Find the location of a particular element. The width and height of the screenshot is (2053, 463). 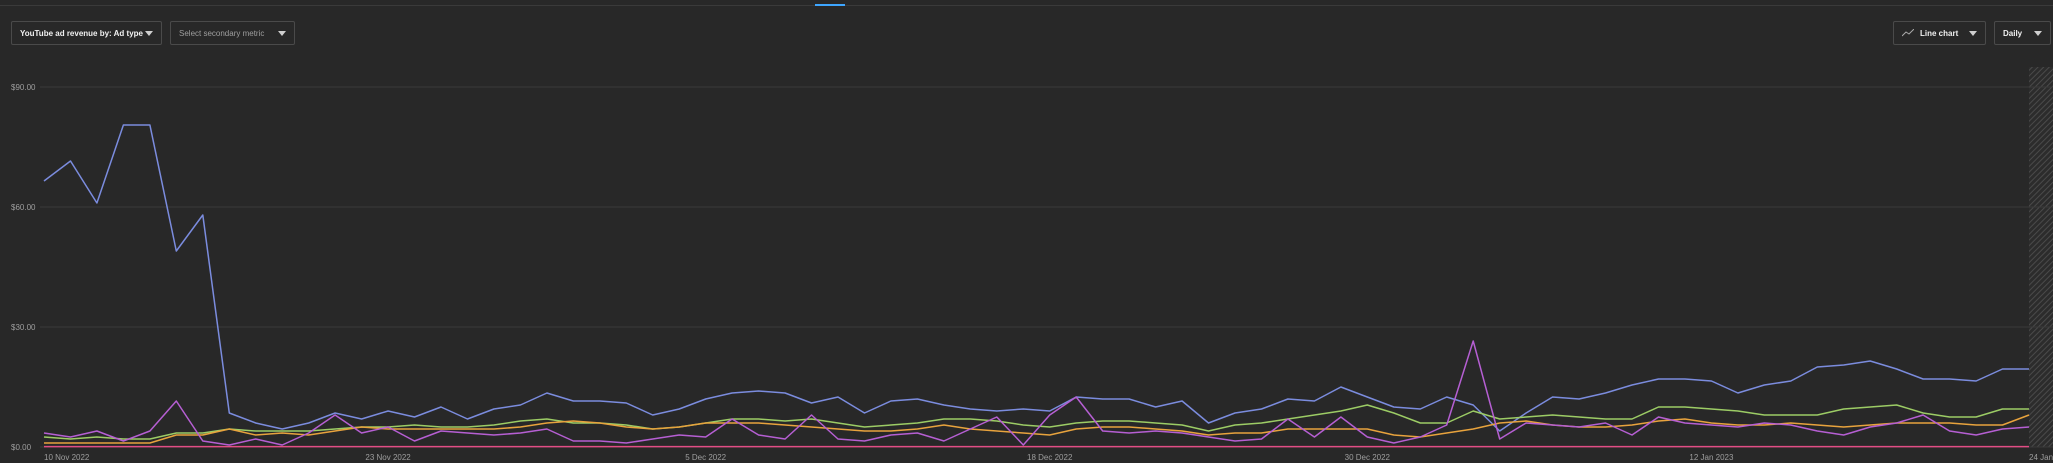

primary-metric-dropdown: YouTube ad revenue by: Ad type is located at coordinates (86, 33).